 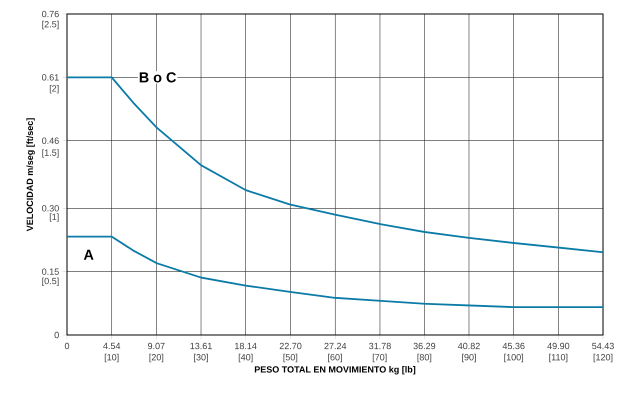 I want to click on x-tick-label: 54.43, so click(x=603, y=346).